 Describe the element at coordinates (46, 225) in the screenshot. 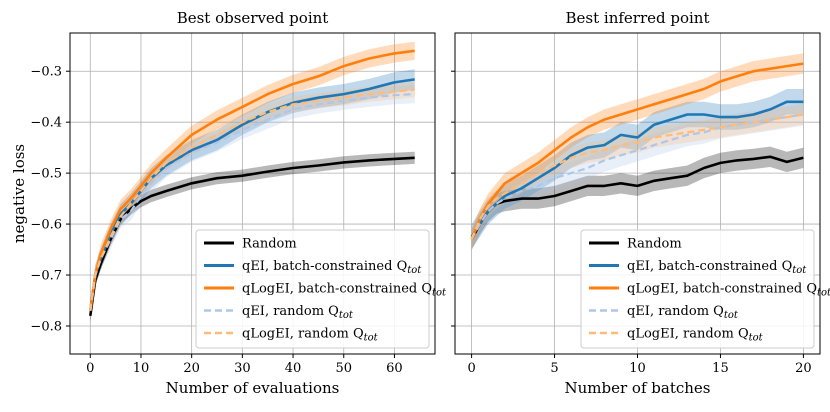

I see `y-tick-label: −0.6` at that location.